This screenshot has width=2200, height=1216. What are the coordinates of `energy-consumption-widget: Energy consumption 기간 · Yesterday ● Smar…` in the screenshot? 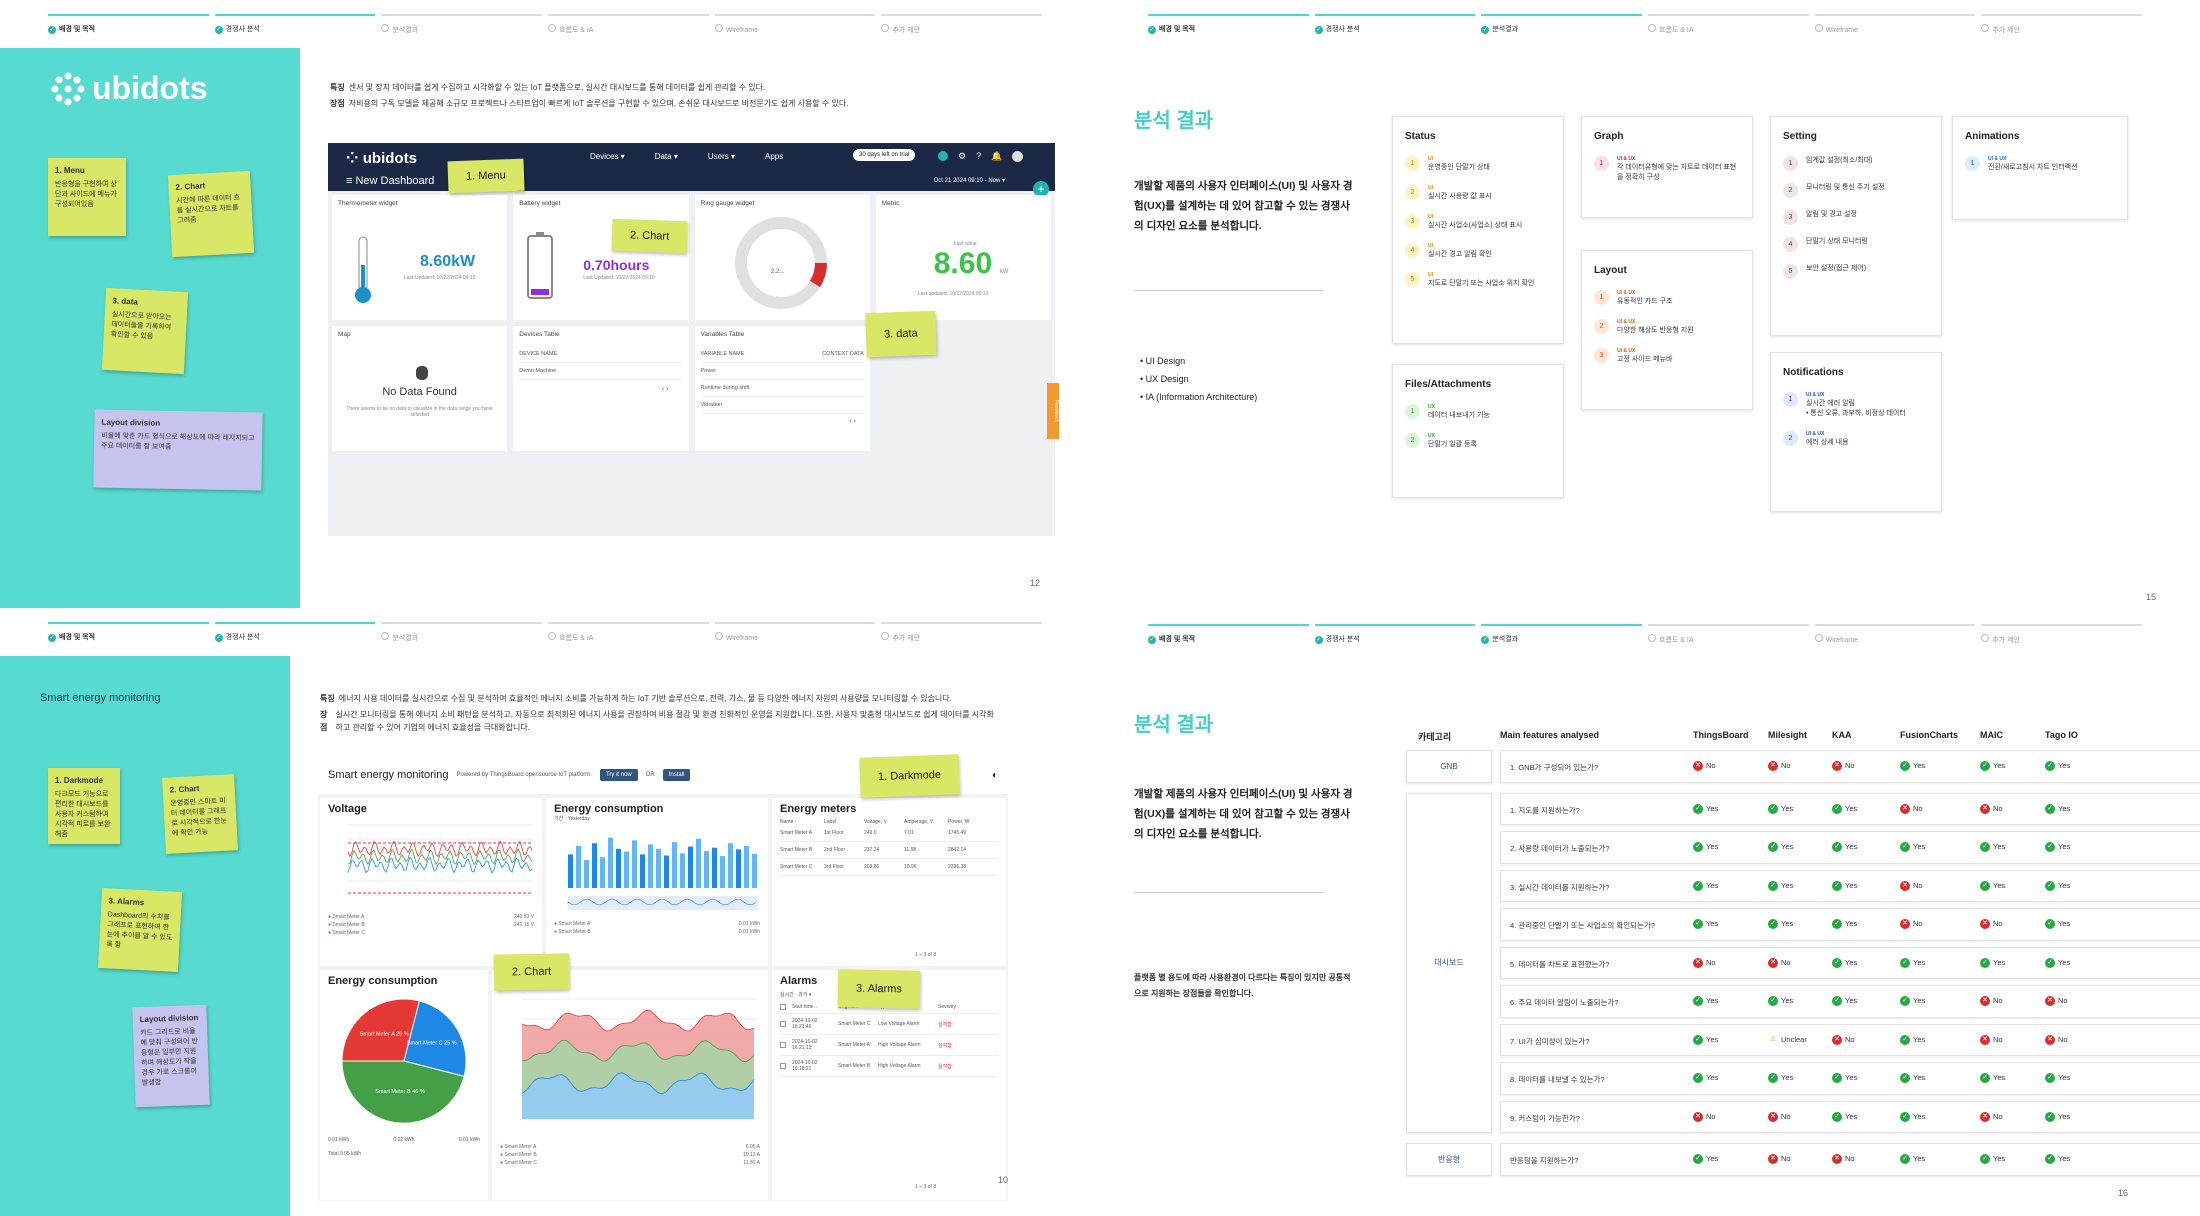 It's located at (657, 882).